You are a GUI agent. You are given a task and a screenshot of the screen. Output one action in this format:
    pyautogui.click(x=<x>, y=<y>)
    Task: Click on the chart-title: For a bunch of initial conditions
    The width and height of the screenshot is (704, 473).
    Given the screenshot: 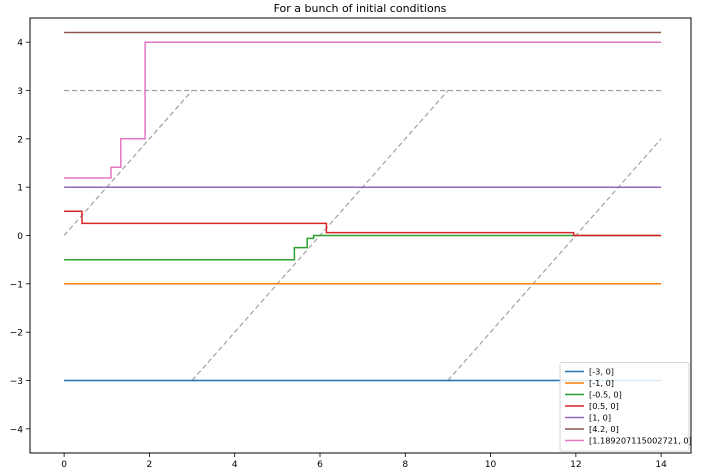 What is the action you would take?
    pyautogui.click(x=360, y=8)
    